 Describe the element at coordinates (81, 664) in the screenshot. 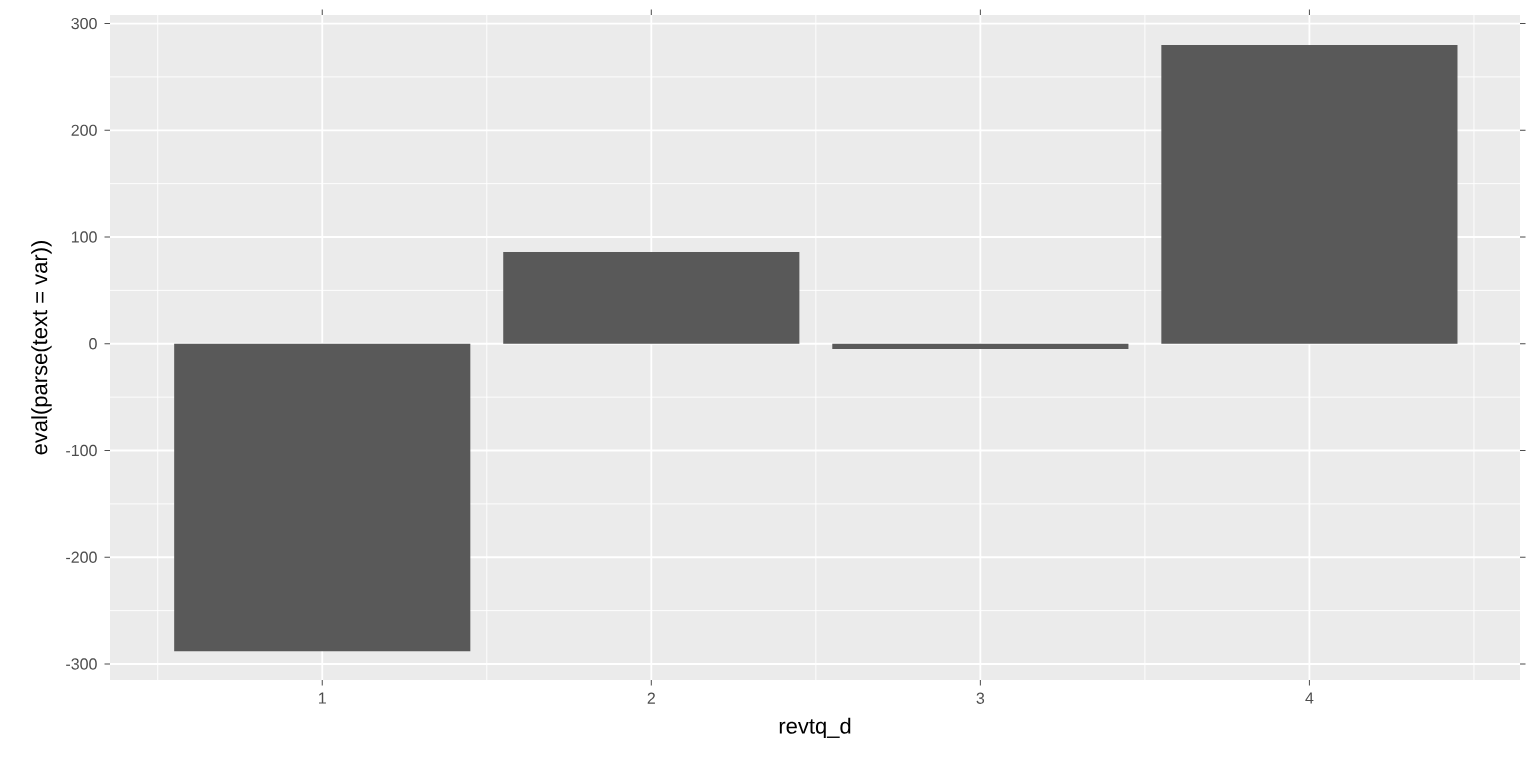

I see `y-tick-label: -300` at that location.